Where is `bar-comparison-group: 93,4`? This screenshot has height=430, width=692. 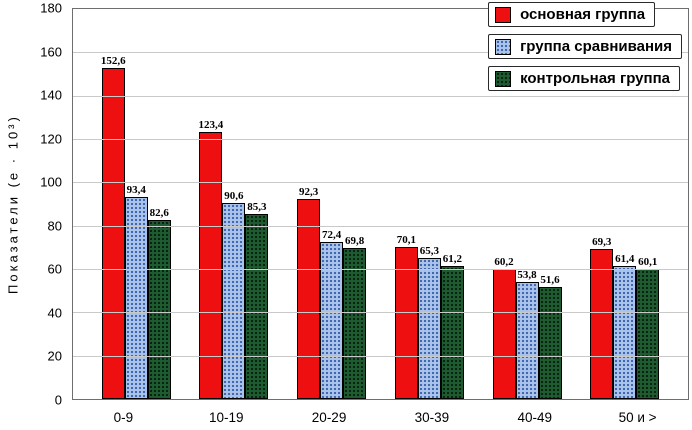
bar-comparison-group: 93,4 is located at coordinates (136, 291).